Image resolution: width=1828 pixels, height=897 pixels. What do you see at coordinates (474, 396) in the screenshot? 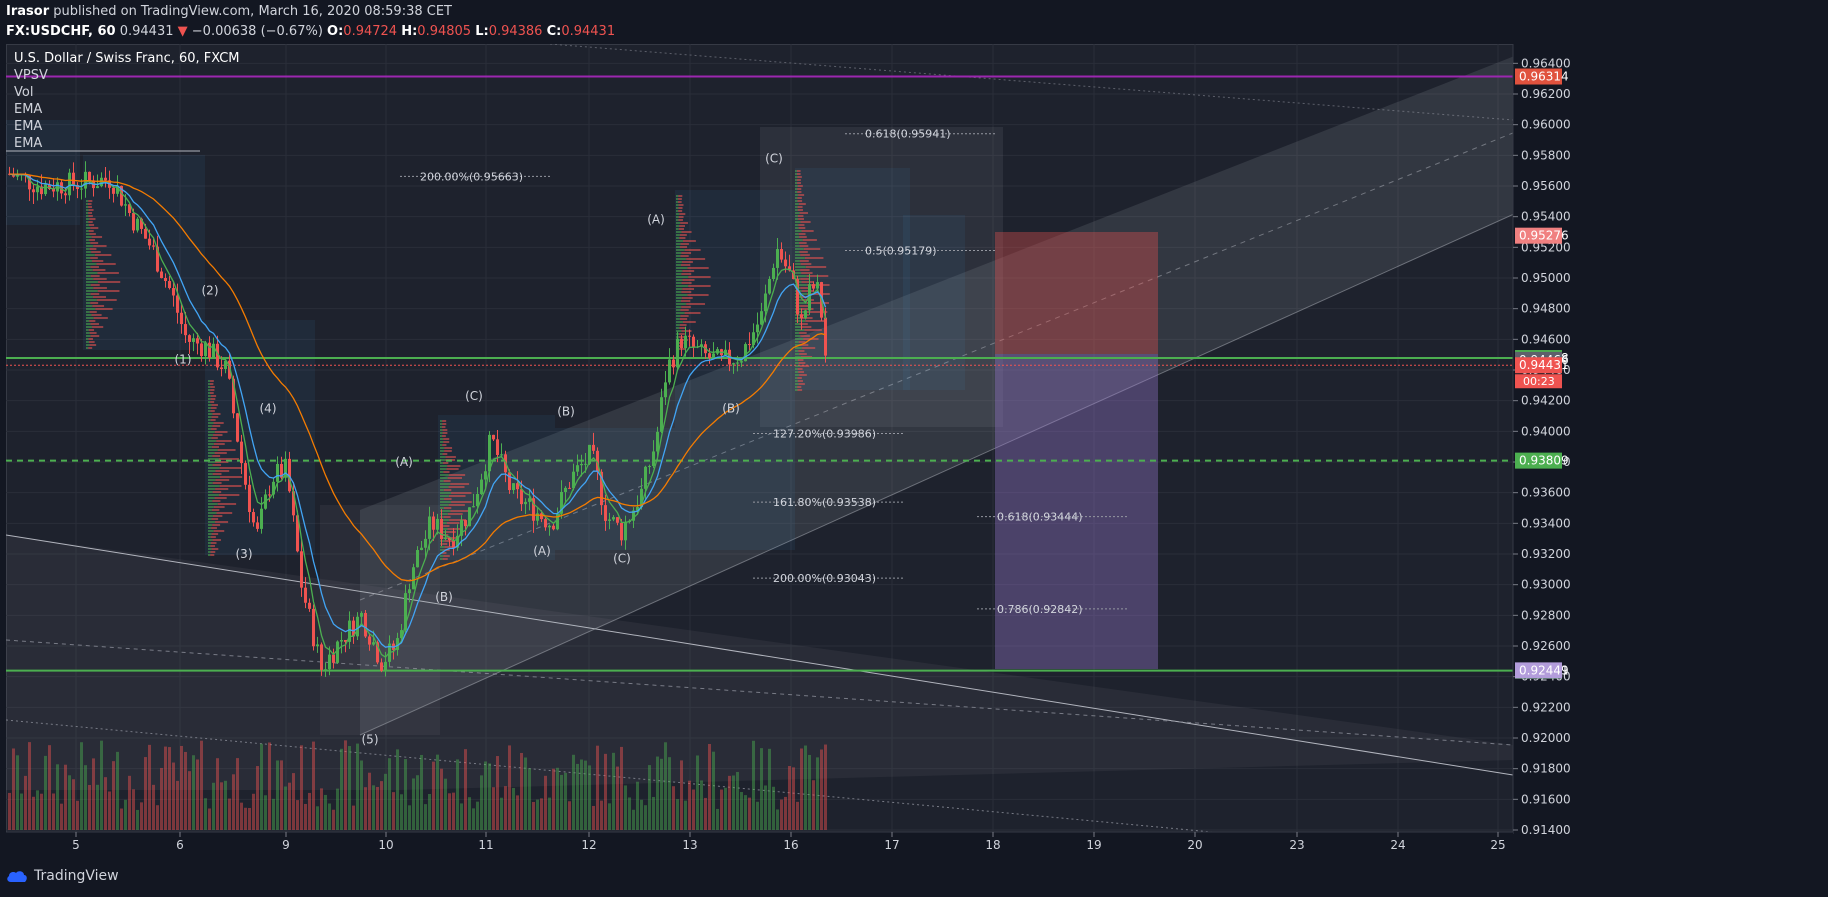
I see `wave-label: (C)` at bounding box center [474, 396].